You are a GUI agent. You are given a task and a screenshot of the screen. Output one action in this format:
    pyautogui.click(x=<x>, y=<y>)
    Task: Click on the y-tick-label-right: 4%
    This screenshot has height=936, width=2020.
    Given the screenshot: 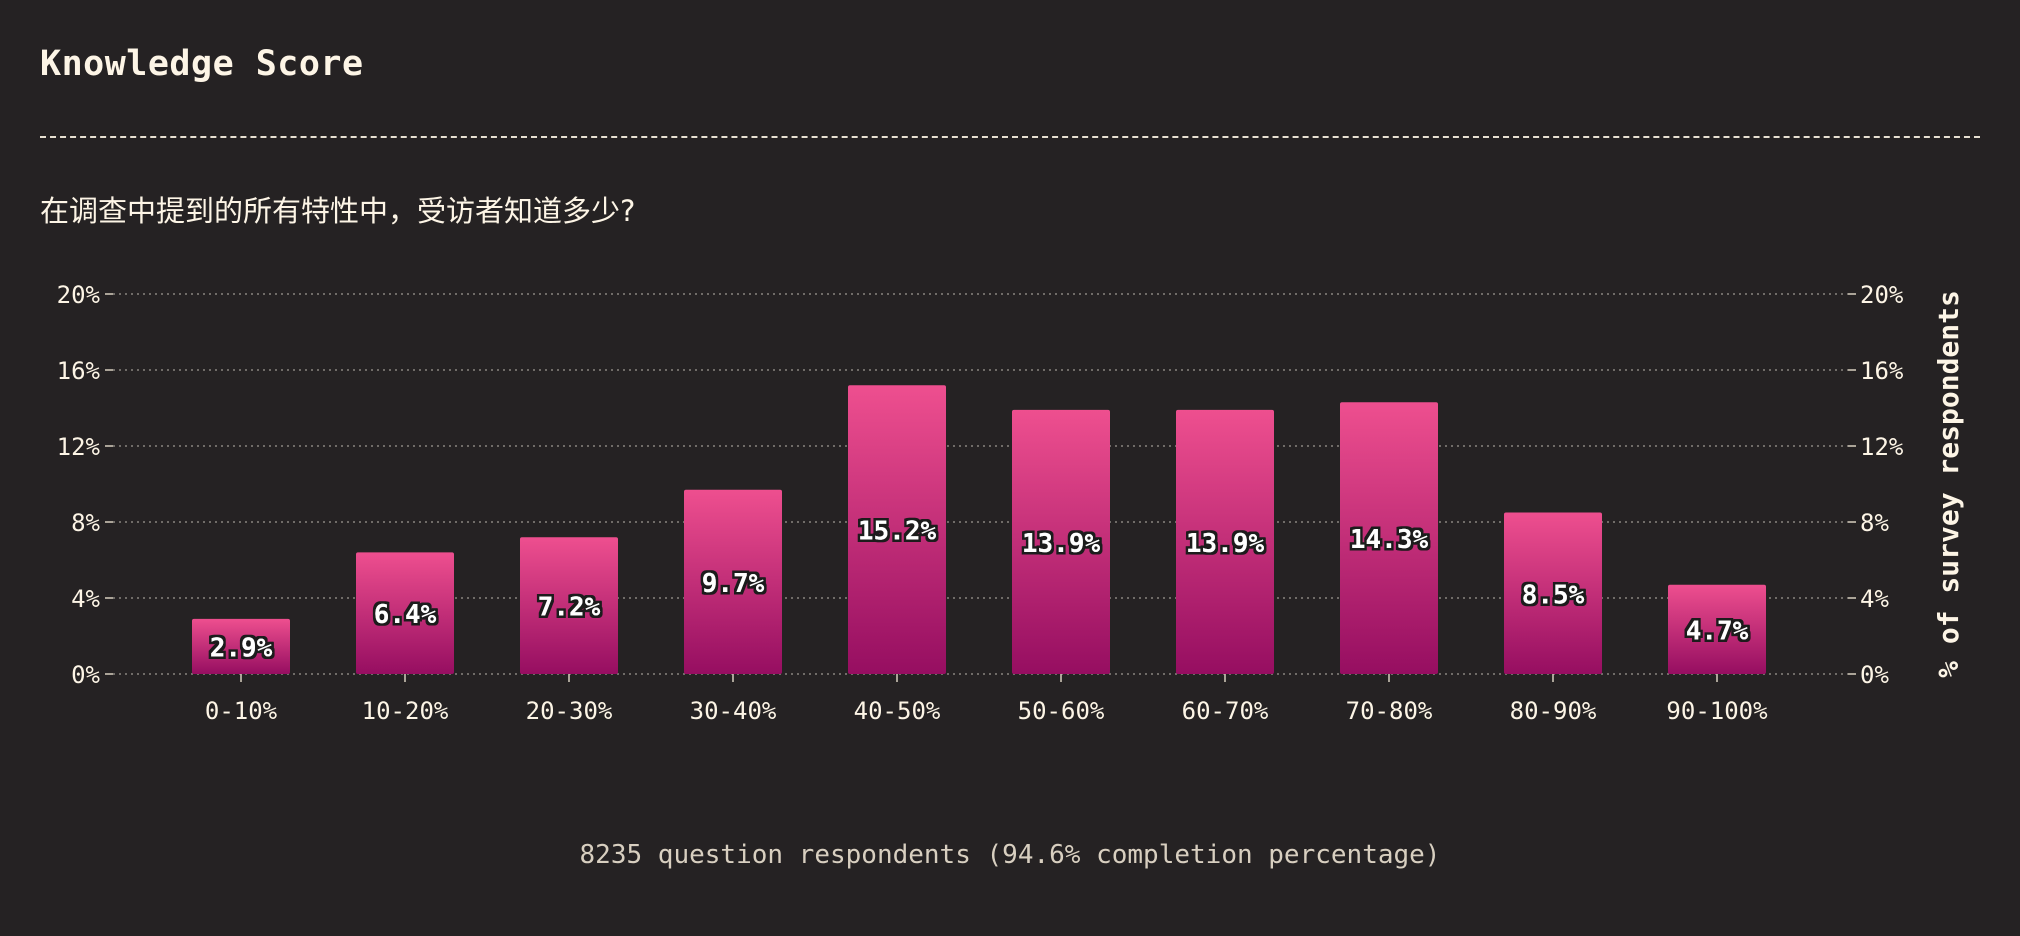 What is the action you would take?
    pyautogui.click(x=1874, y=599)
    